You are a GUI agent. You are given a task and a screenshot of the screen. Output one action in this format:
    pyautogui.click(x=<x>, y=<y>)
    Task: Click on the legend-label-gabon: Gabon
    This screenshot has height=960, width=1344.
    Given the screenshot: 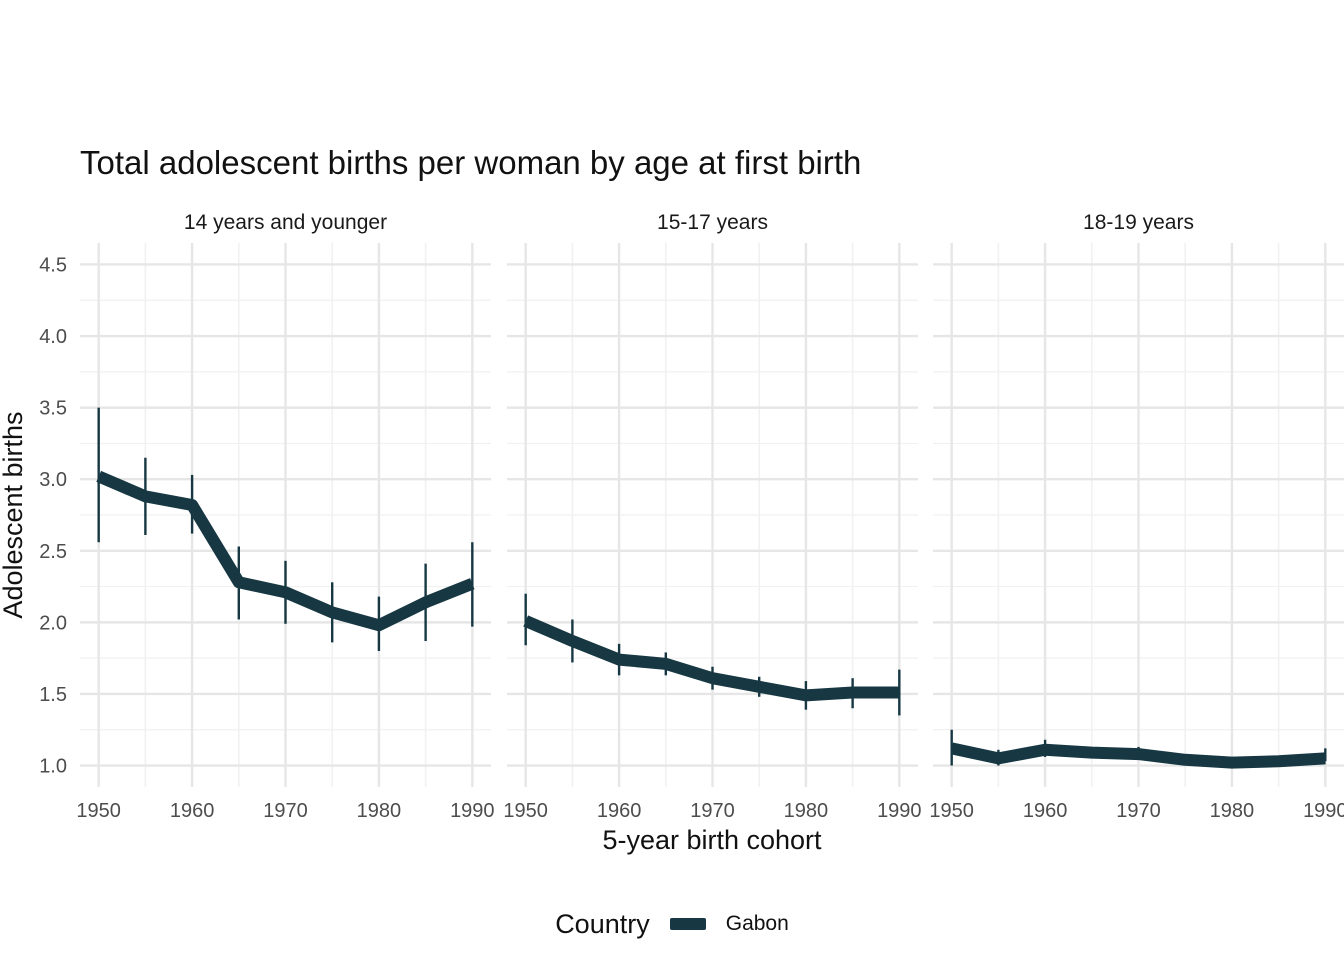 What is the action you would take?
    pyautogui.click(x=757, y=923)
    